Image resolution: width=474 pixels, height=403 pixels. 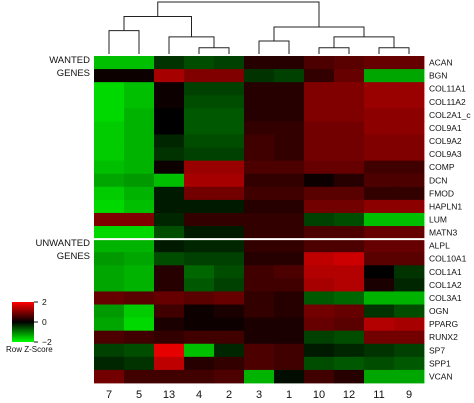 I want to click on gene-label-comp: COMP, so click(x=442, y=167).